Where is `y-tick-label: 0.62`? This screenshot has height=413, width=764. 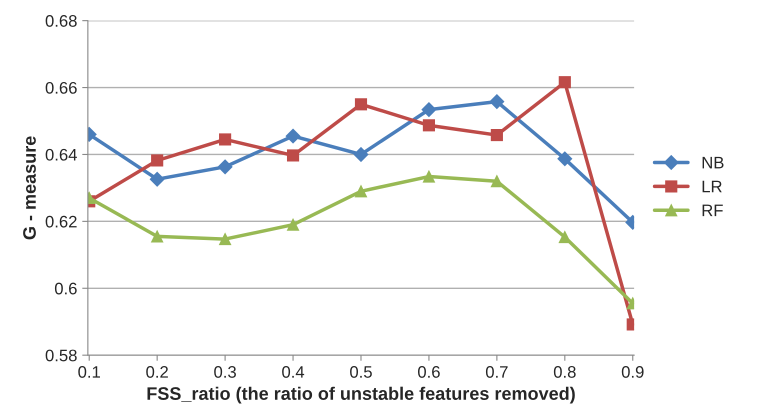
y-tick-label: 0.62 is located at coordinates (61, 222).